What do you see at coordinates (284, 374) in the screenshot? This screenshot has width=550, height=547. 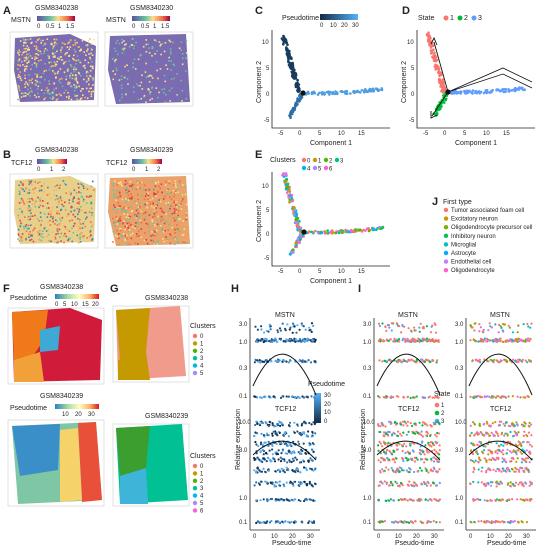 I see `trend-curve-top` at bounding box center [284, 374].